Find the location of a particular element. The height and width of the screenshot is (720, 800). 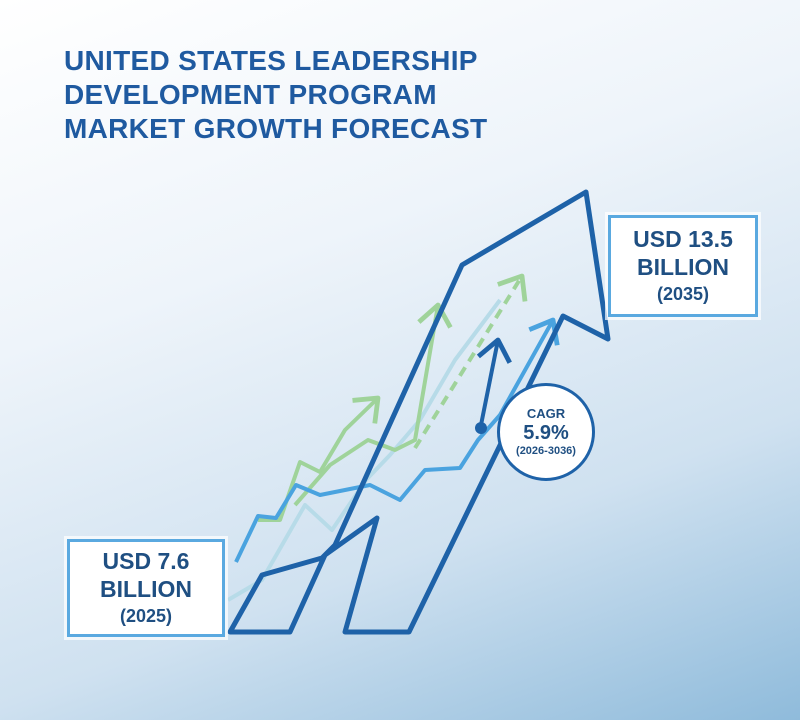

start-value: USD 7.6 is located at coordinates (146, 561).